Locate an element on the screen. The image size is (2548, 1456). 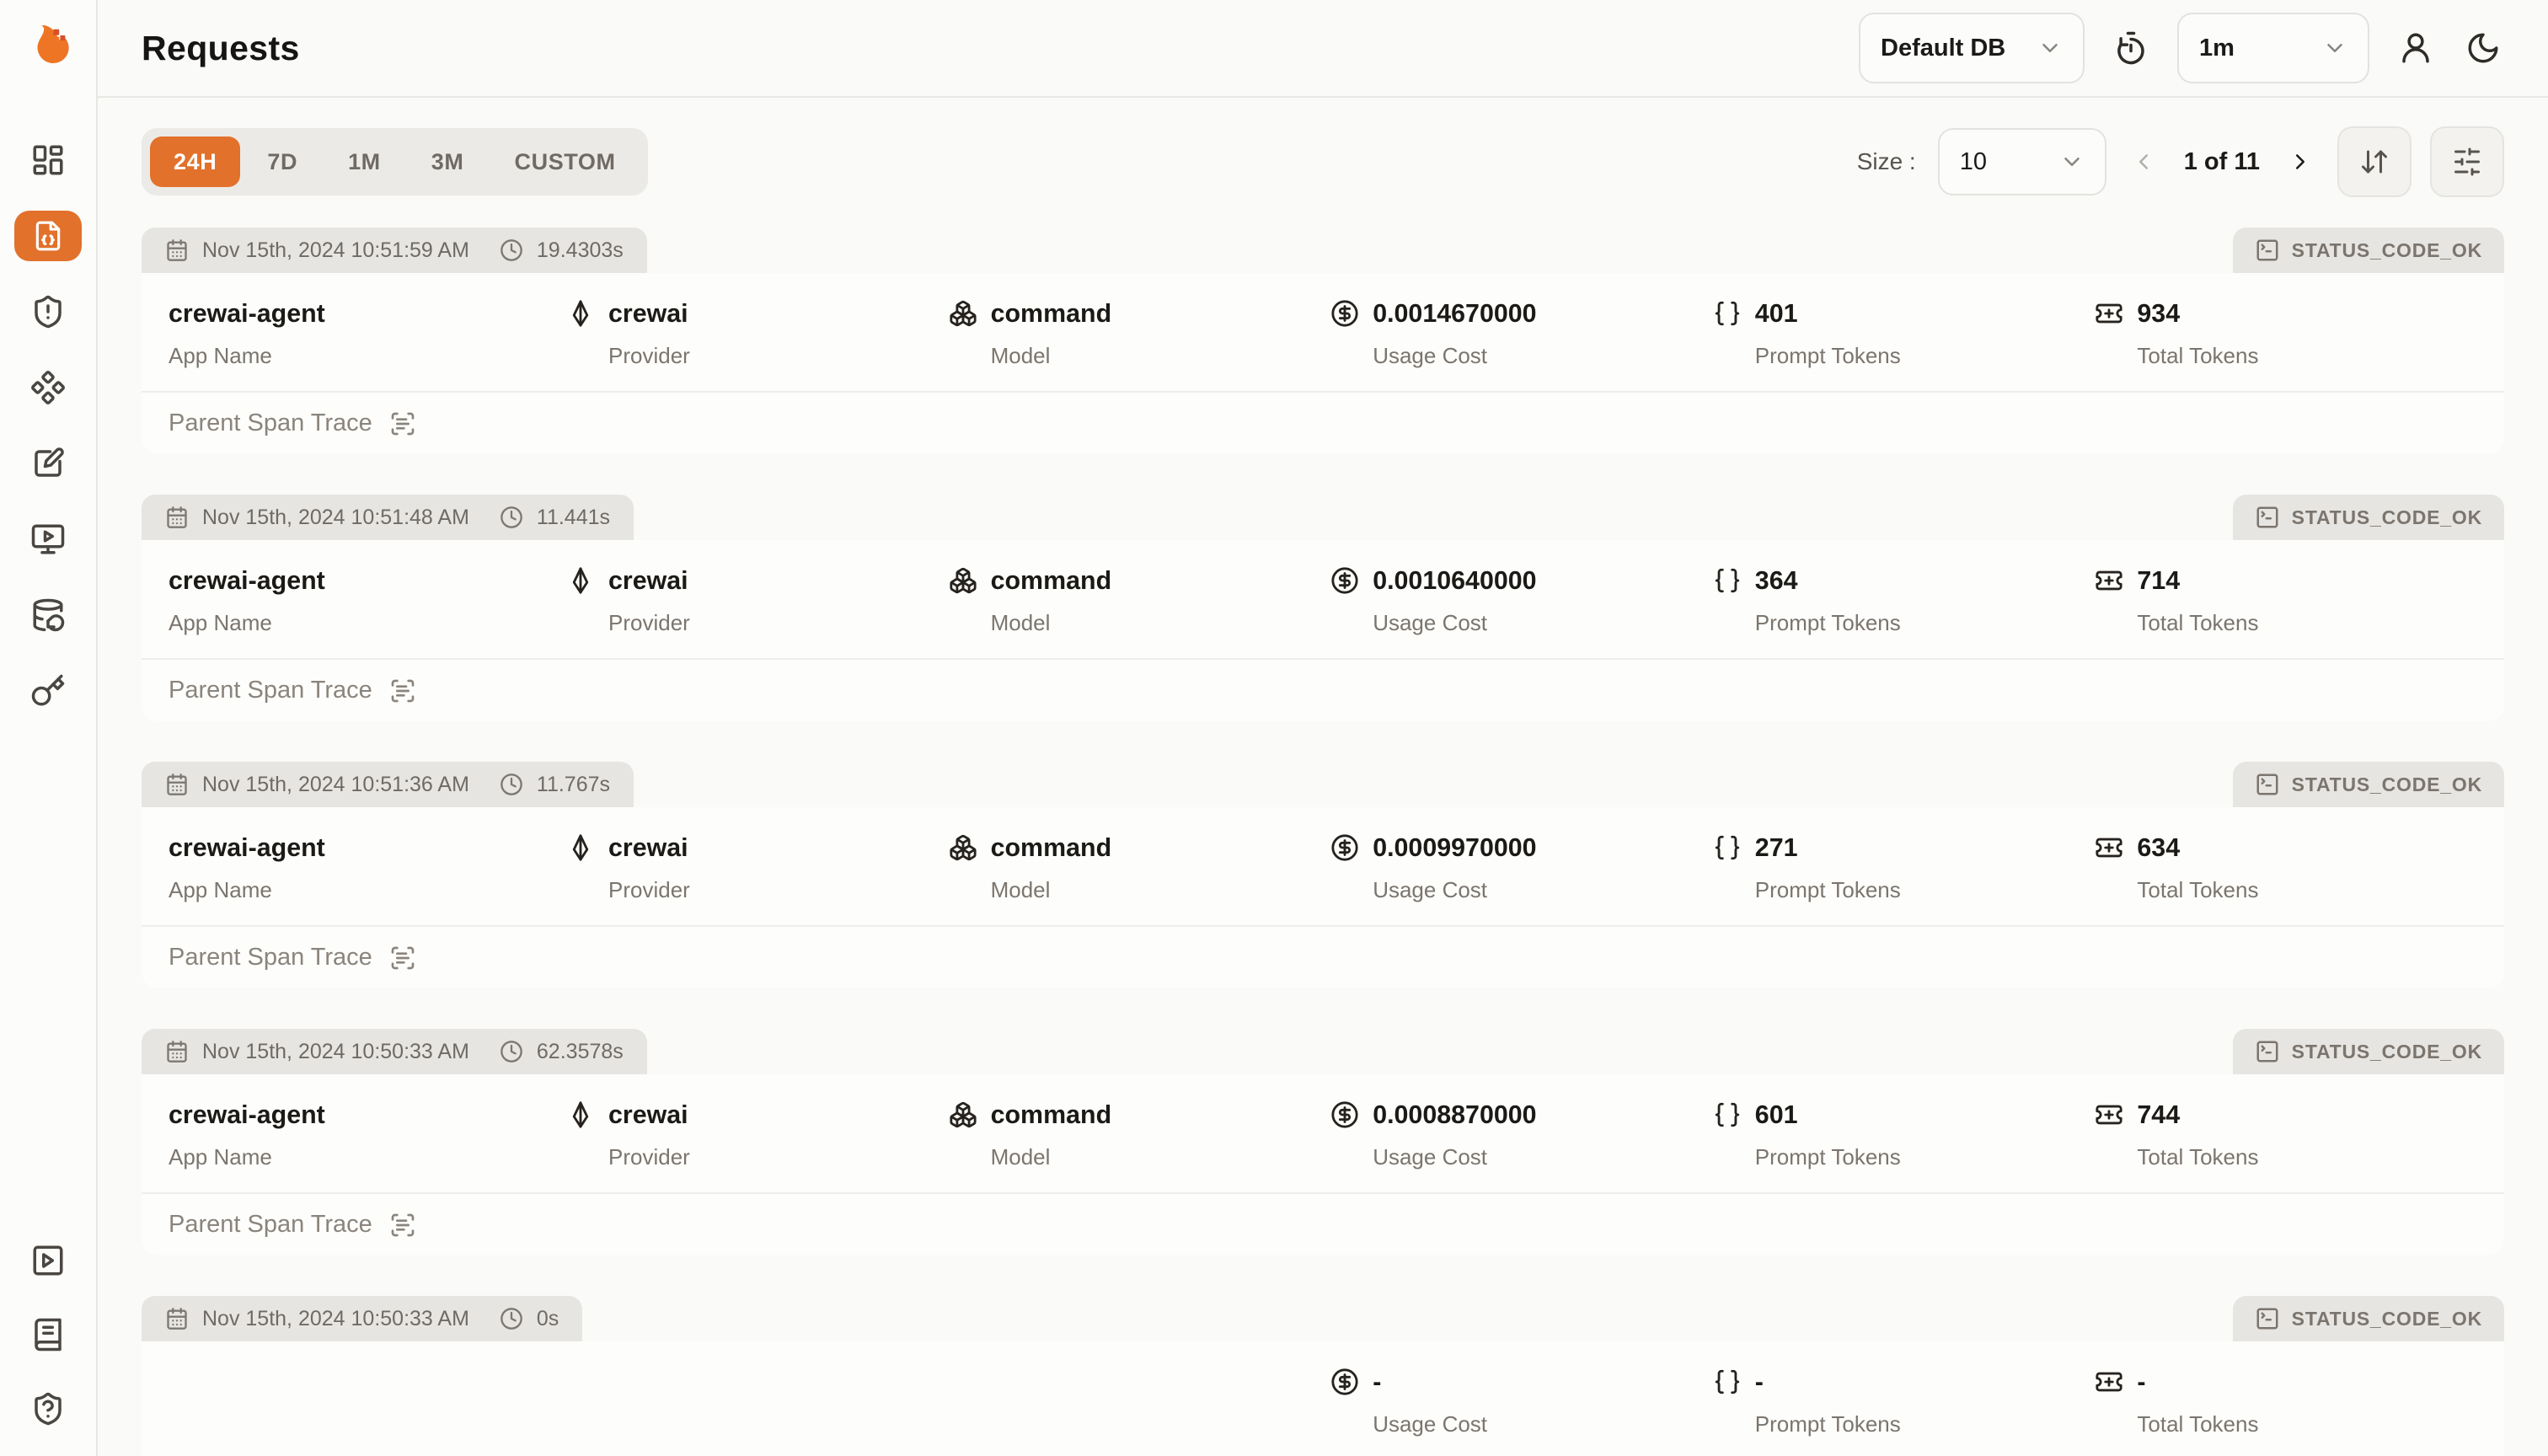
tab-custom: CUSTOM is located at coordinates (565, 161).